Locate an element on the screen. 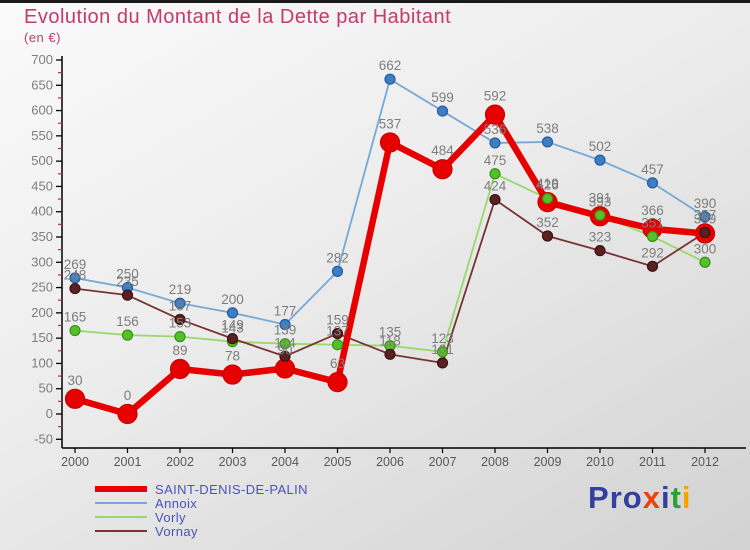 The width and height of the screenshot is (750, 550). svg-text: 248 is located at coordinates (75, 275).